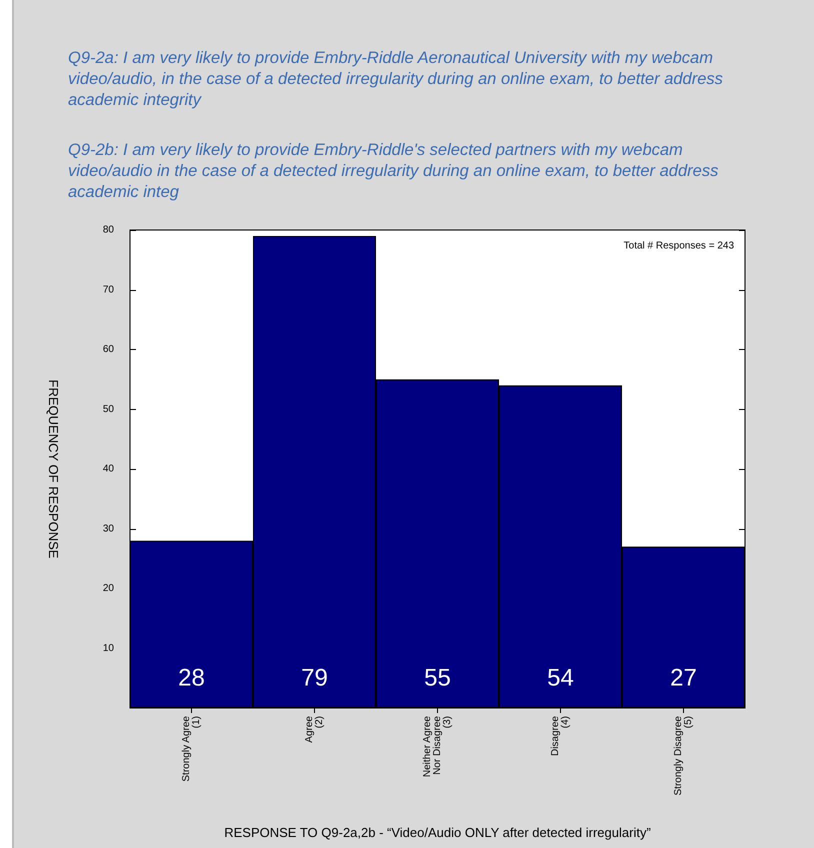  I want to click on data-label: 54, so click(560, 678).